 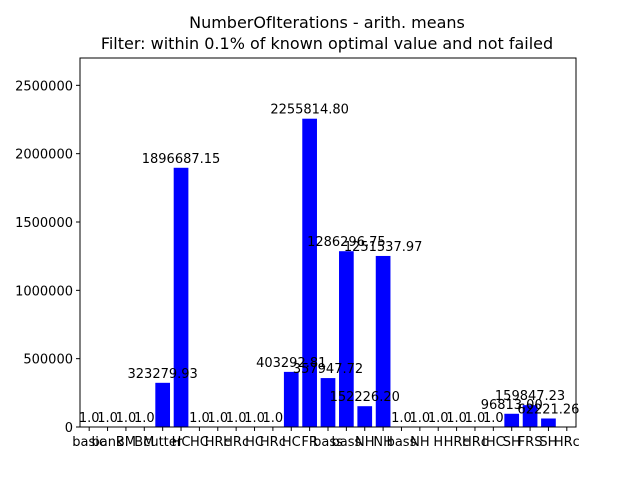 What do you see at coordinates (346, 442) in the screenshot?
I see `x-tick-label-14: bass` at bounding box center [346, 442].